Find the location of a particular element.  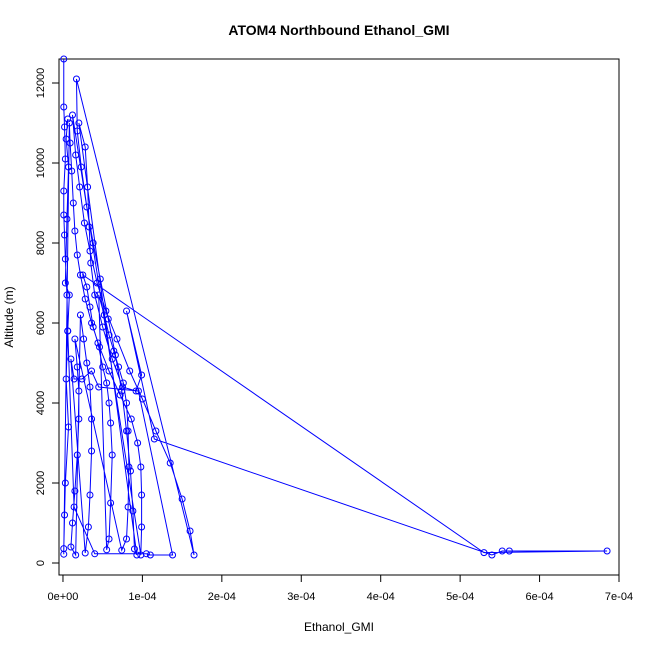

y-tick-label: 2000 is located at coordinates (41, 483).